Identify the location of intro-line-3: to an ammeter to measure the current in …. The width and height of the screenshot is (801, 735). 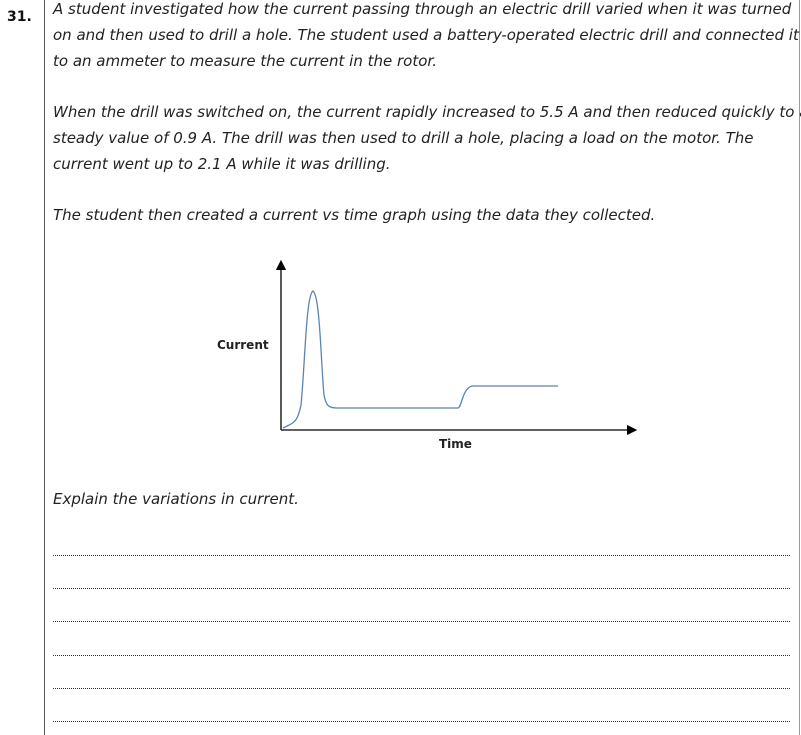
(245, 61).